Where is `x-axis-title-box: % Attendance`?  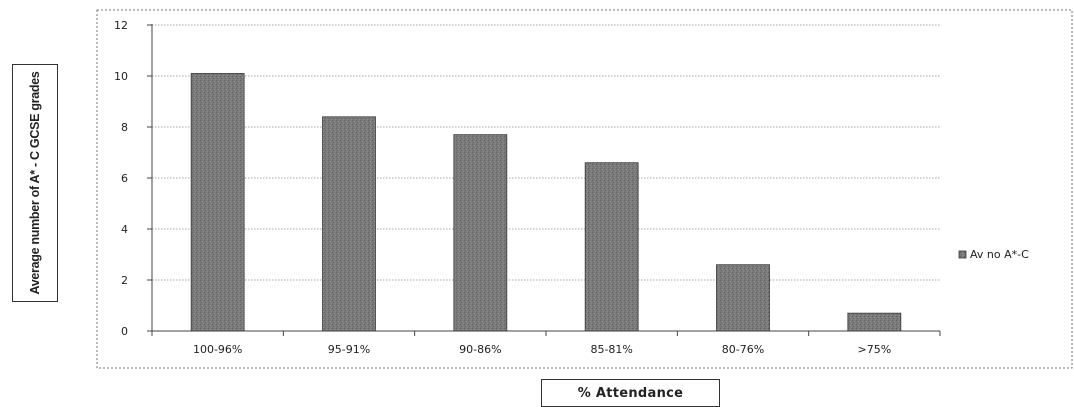
x-axis-title-box: % Attendance is located at coordinates (630, 393).